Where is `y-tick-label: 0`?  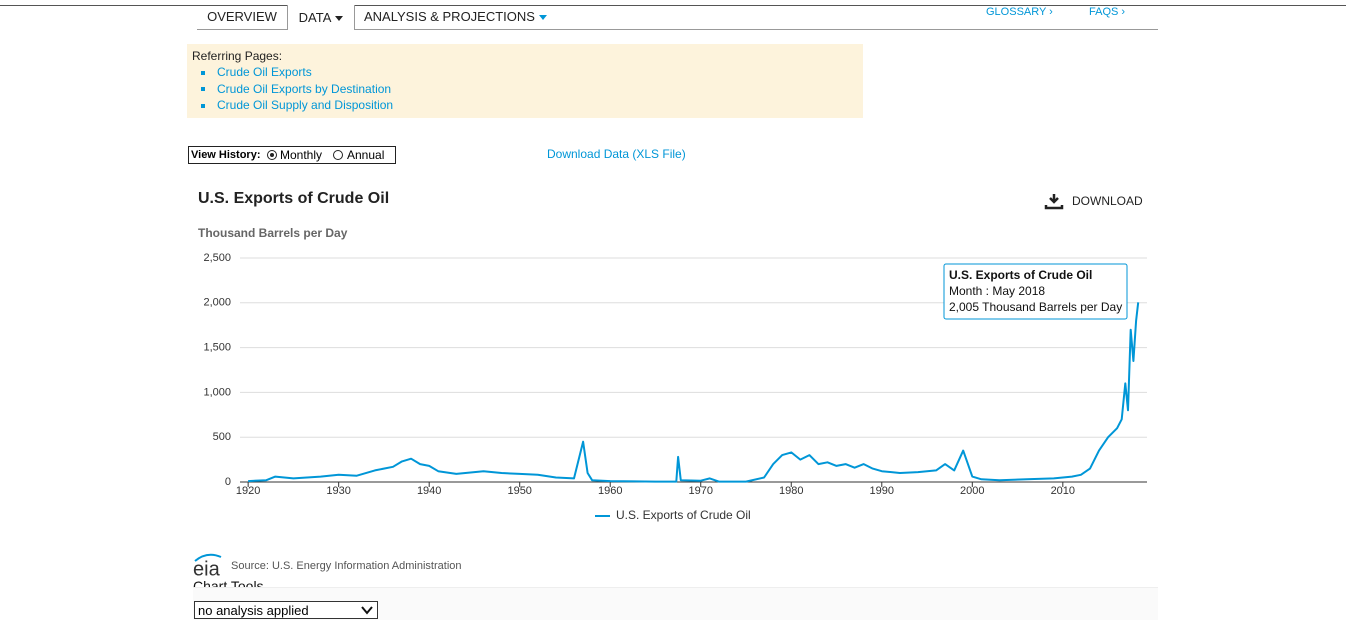
y-tick-label: 0 is located at coordinates (228, 482).